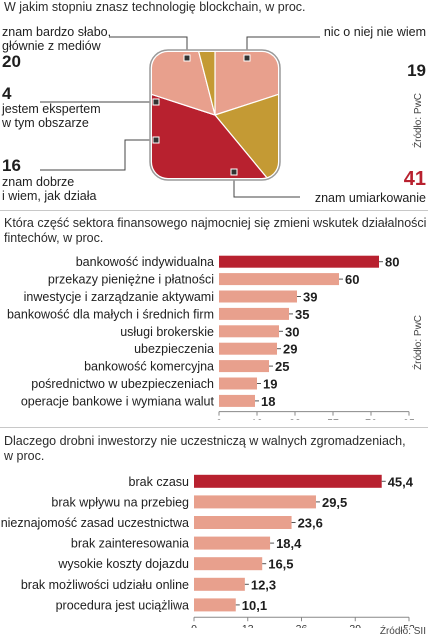  Describe the element at coordinates (401, 481) in the screenshot. I see `bar-value-label: 45,4` at that location.